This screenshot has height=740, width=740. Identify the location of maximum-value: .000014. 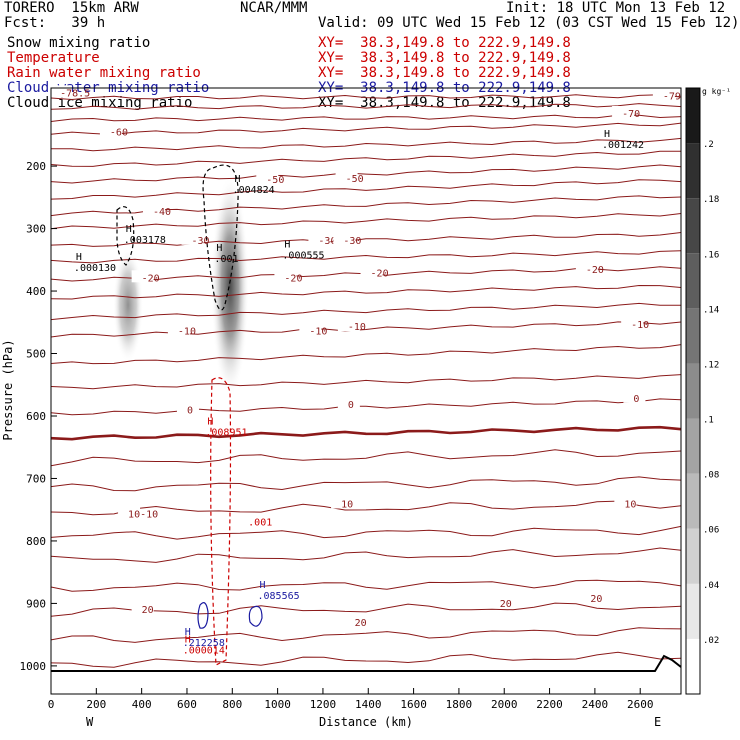
(204, 651).